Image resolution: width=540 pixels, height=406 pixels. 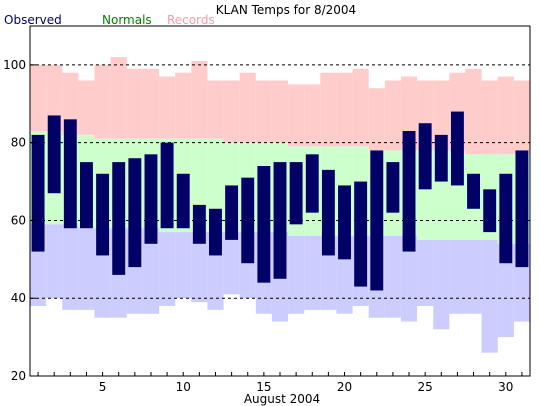 What do you see at coordinates (191, 20) in the screenshot?
I see `legend-records: Records` at bounding box center [191, 20].